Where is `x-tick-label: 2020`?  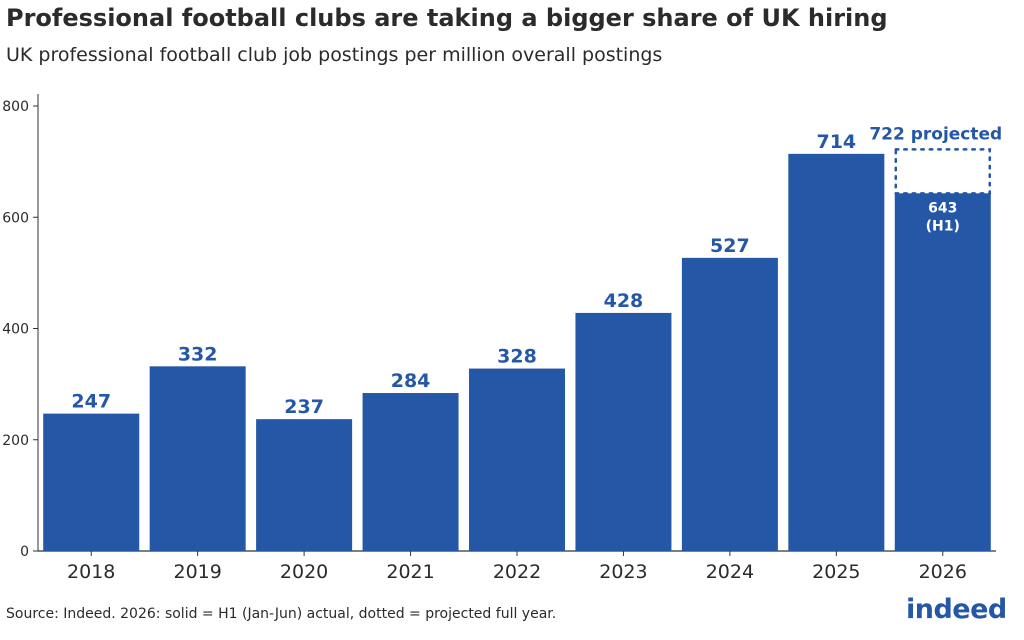
x-tick-label: 2020 is located at coordinates (304, 572).